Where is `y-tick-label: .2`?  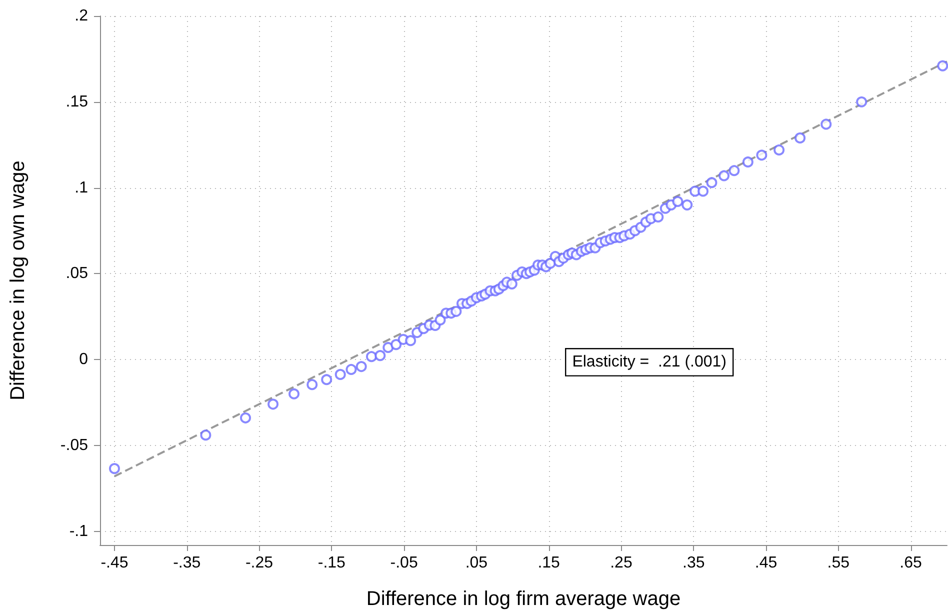
y-tick-label: .2 is located at coordinates (81, 16).